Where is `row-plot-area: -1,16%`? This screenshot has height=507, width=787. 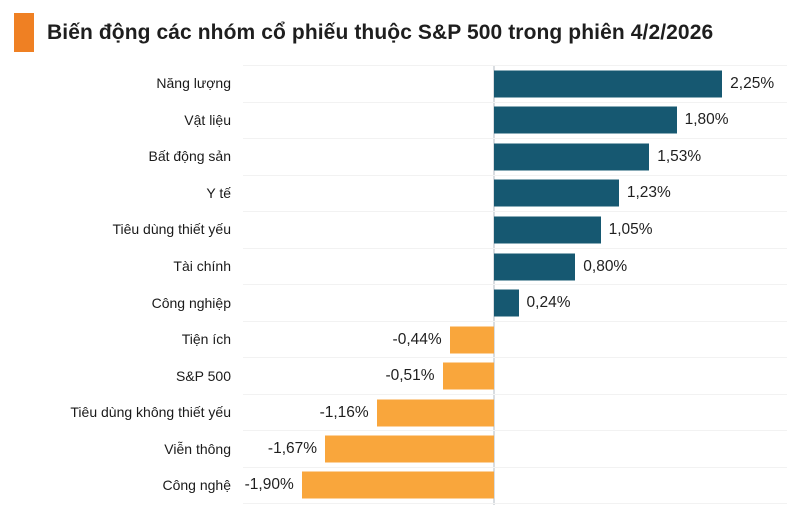 row-plot-area: -1,16% is located at coordinates (515, 412).